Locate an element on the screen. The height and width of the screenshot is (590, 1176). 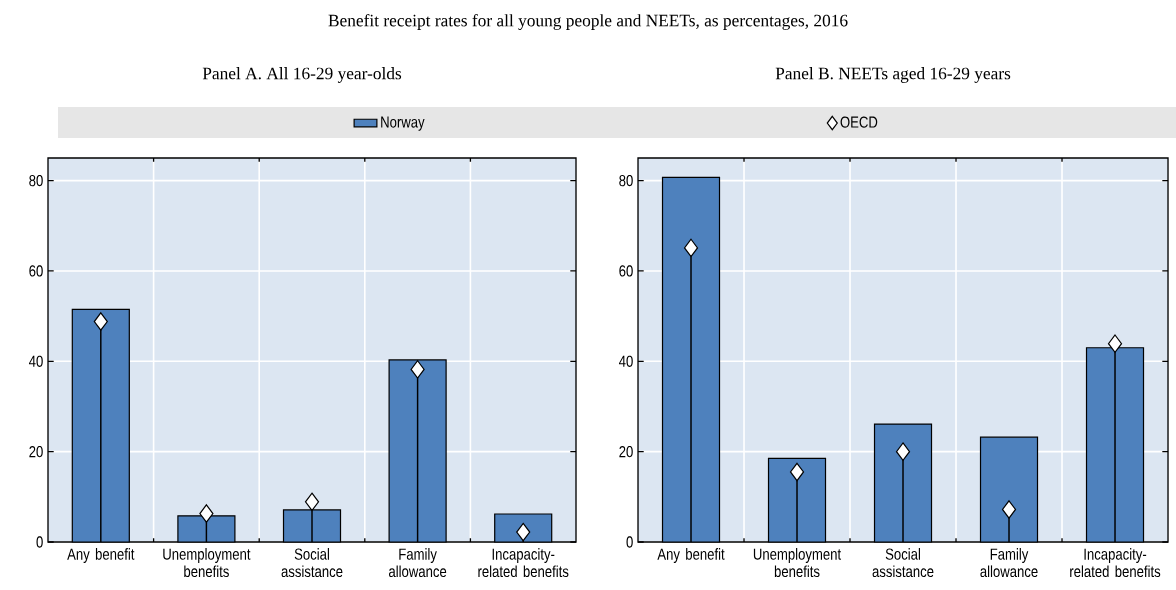
legend-label: OECD is located at coordinates (859, 122).